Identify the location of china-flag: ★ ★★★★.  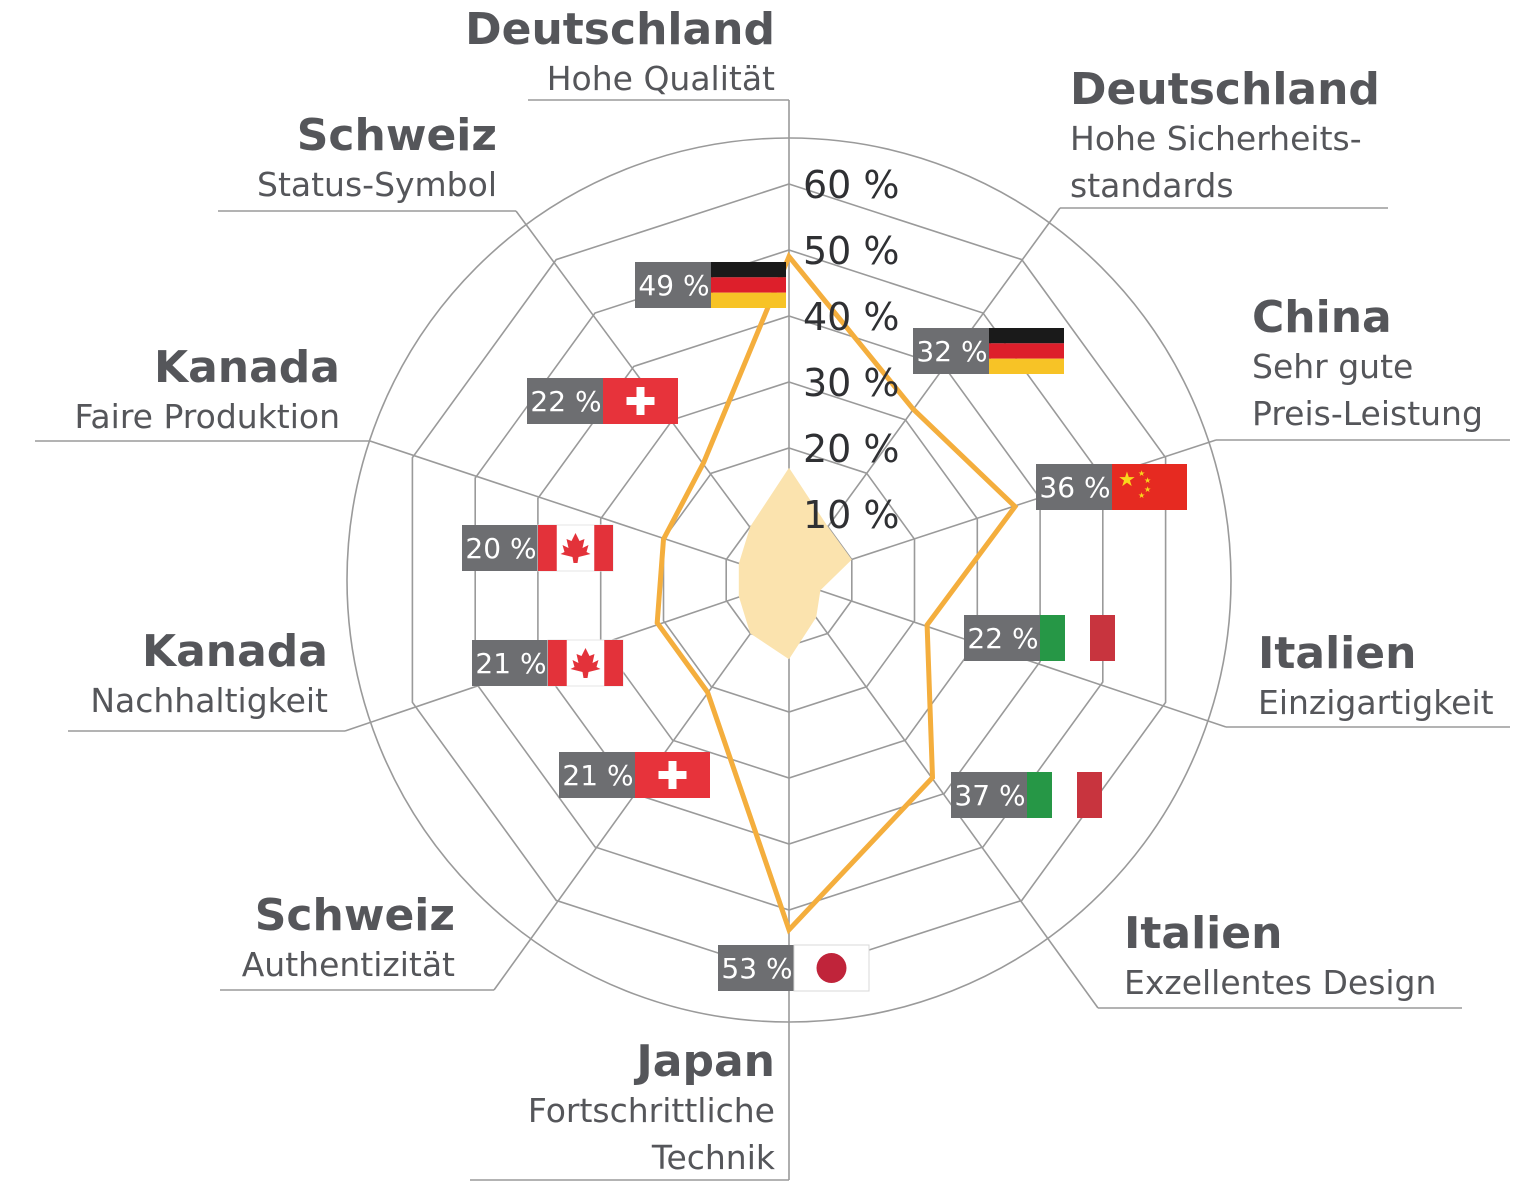
(1149, 487).